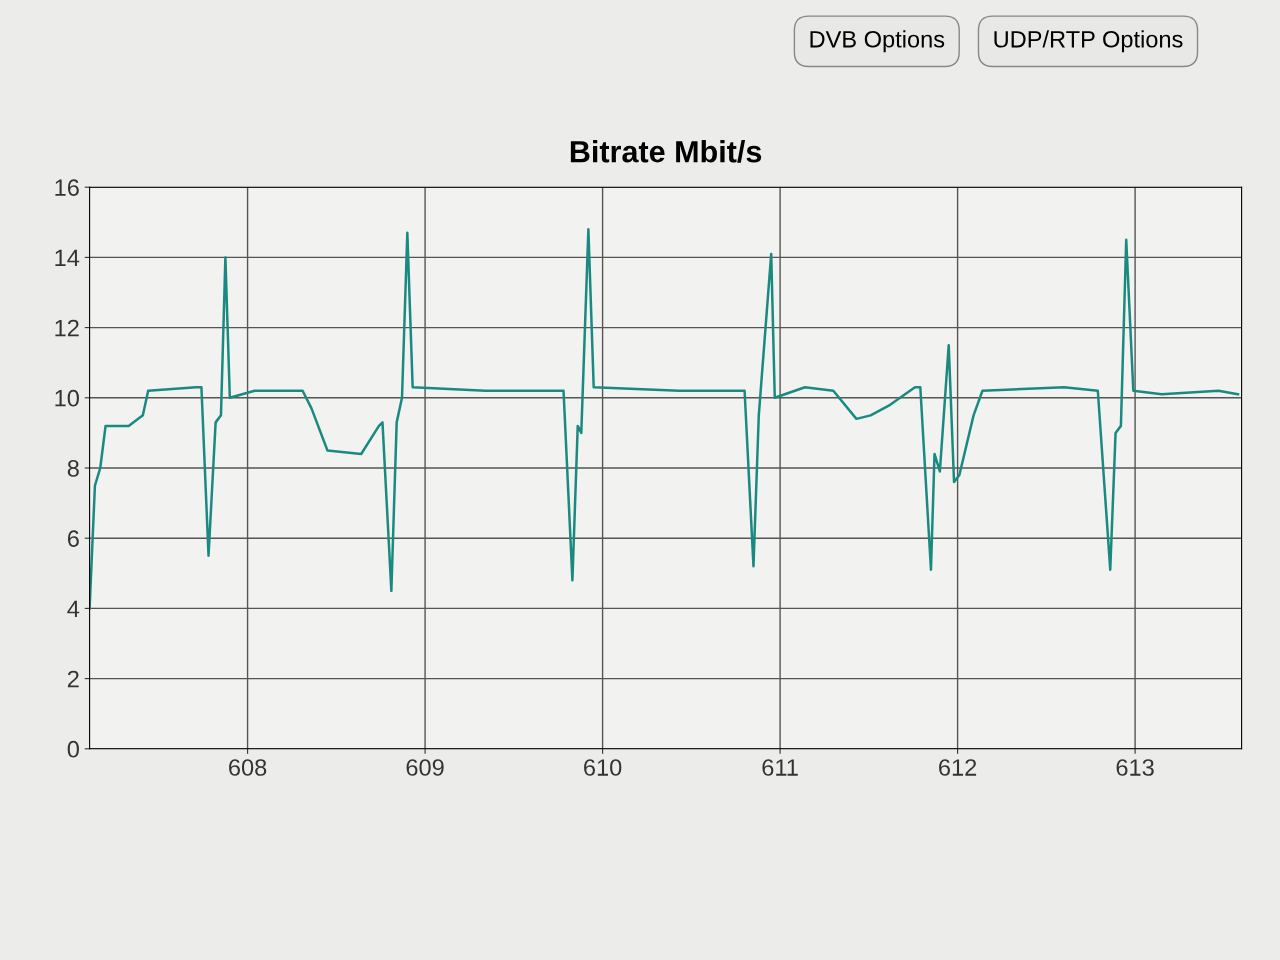 The height and width of the screenshot is (960, 1280). I want to click on x-tick-label: 610, so click(603, 767).